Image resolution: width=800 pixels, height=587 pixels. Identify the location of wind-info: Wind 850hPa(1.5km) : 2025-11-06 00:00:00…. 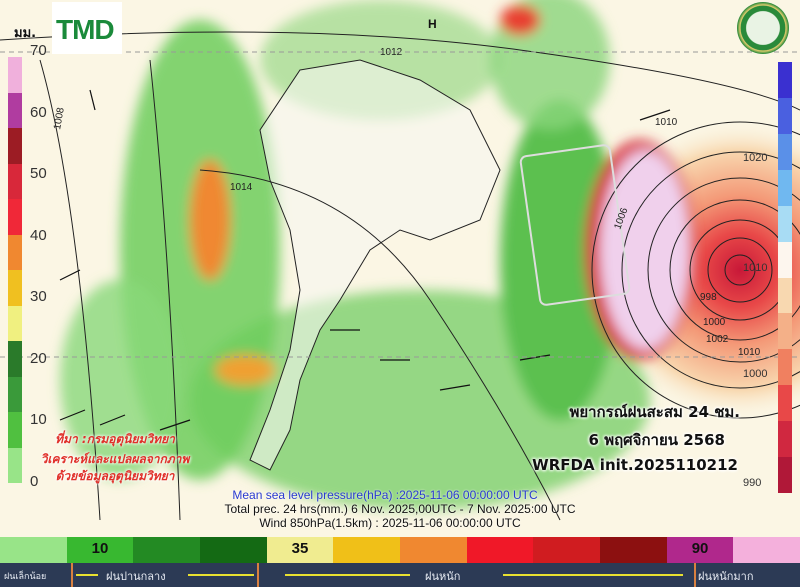
(390, 523).